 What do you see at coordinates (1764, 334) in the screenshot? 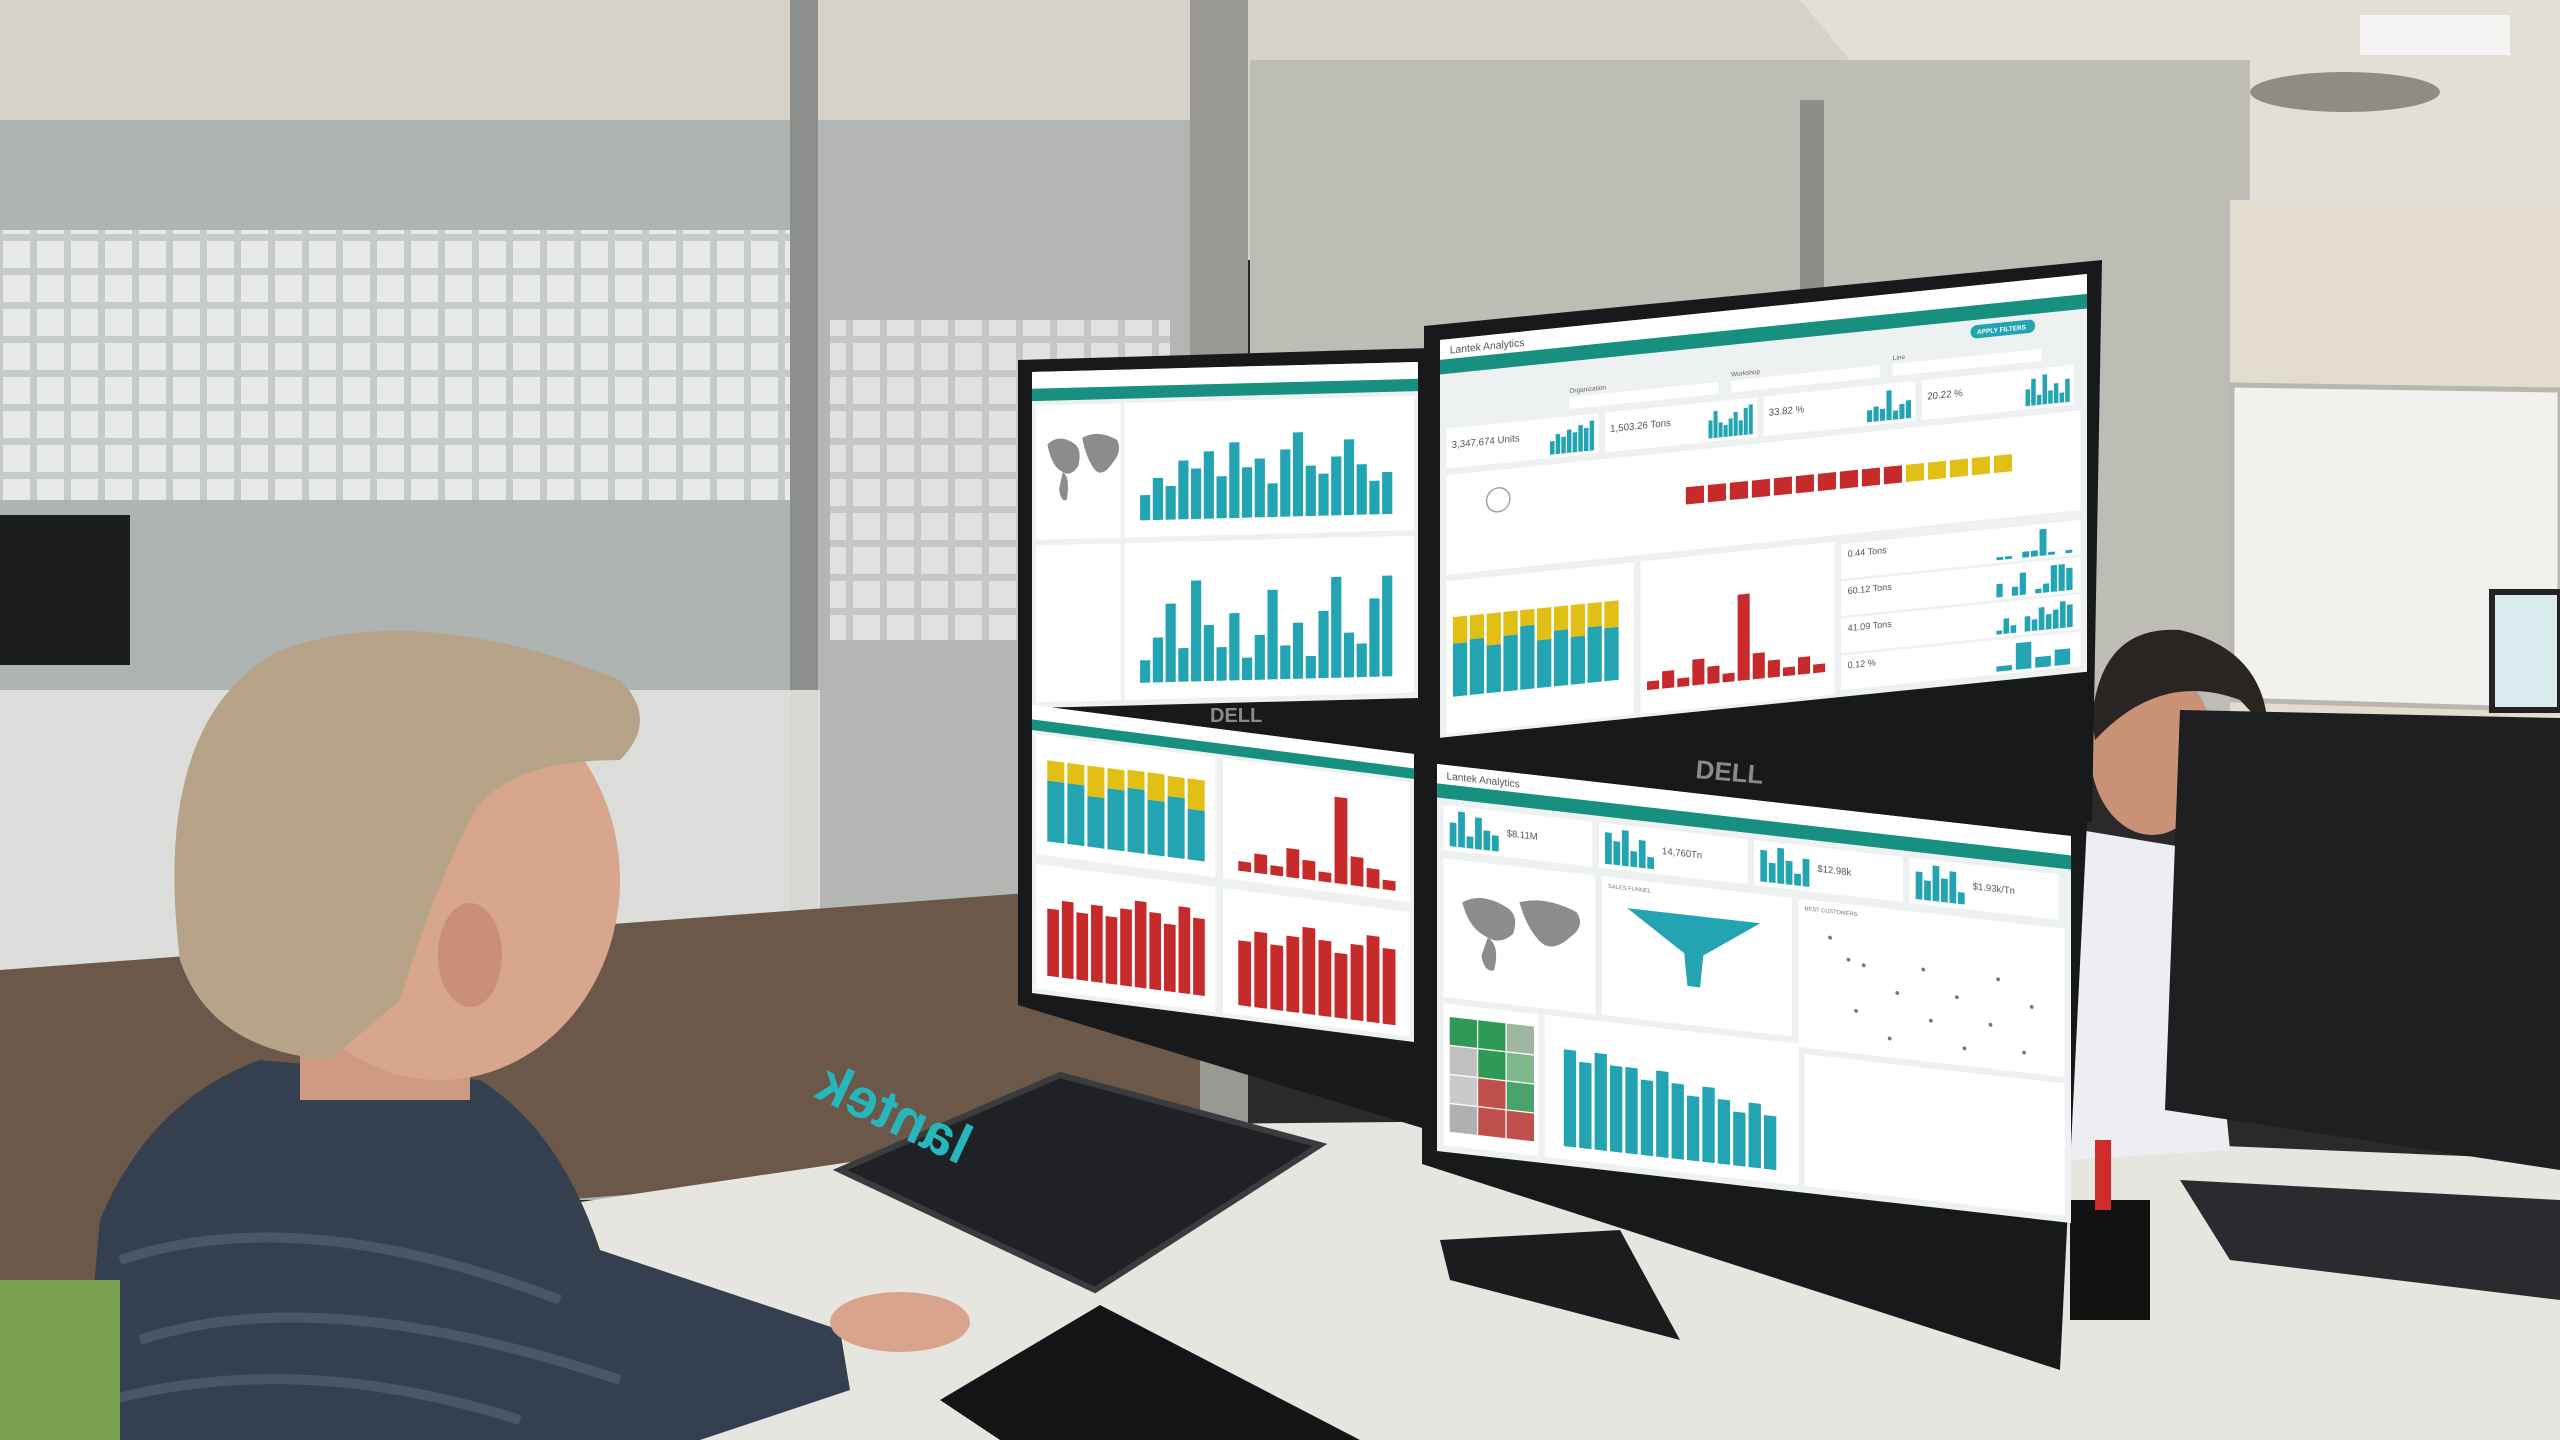
I see `app-nav-bar` at bounding box center [1764, 334].